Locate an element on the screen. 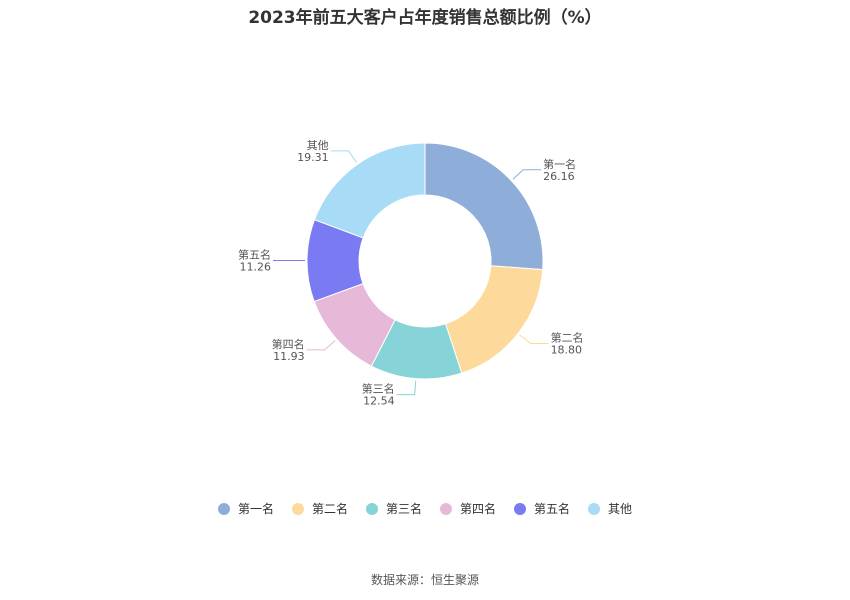 This screenshot has width=850, height=600. slice-label-value-4: 11.93 is located at coordinates (289, 356).